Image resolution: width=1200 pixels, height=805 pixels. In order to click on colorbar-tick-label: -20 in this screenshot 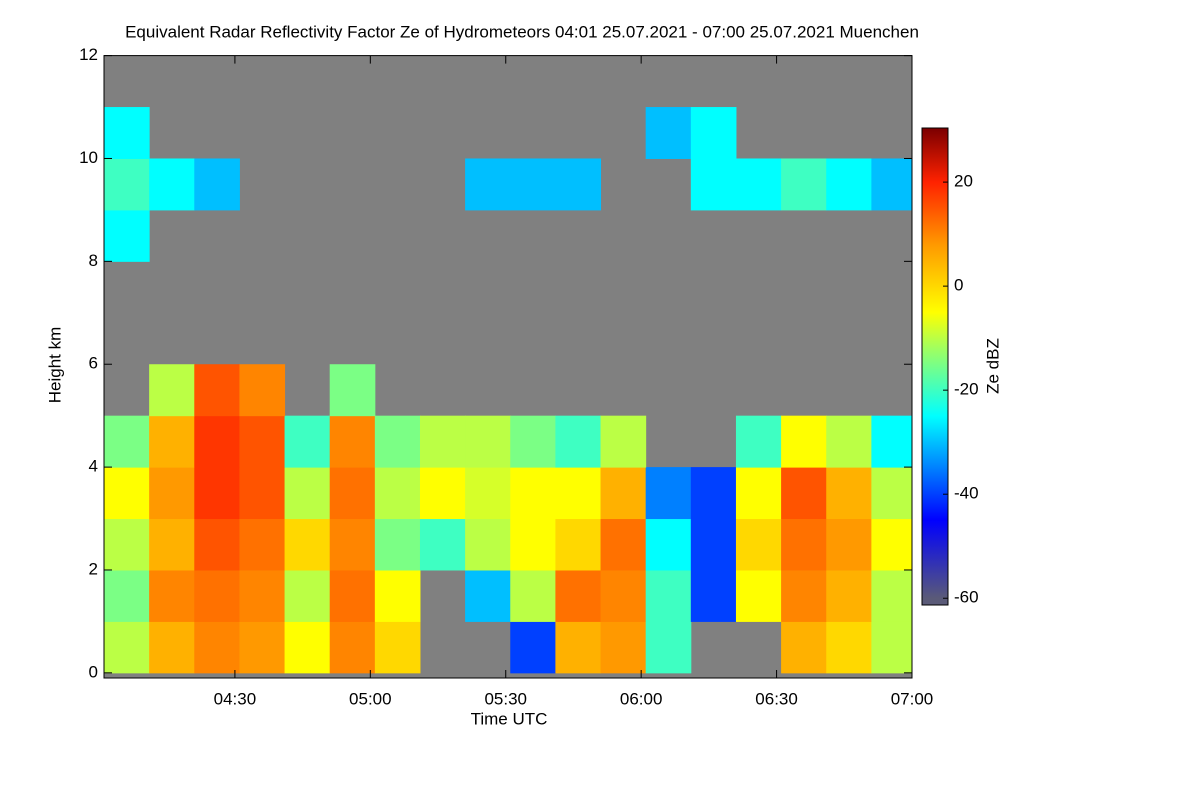, I will do `click(966, 389)`.